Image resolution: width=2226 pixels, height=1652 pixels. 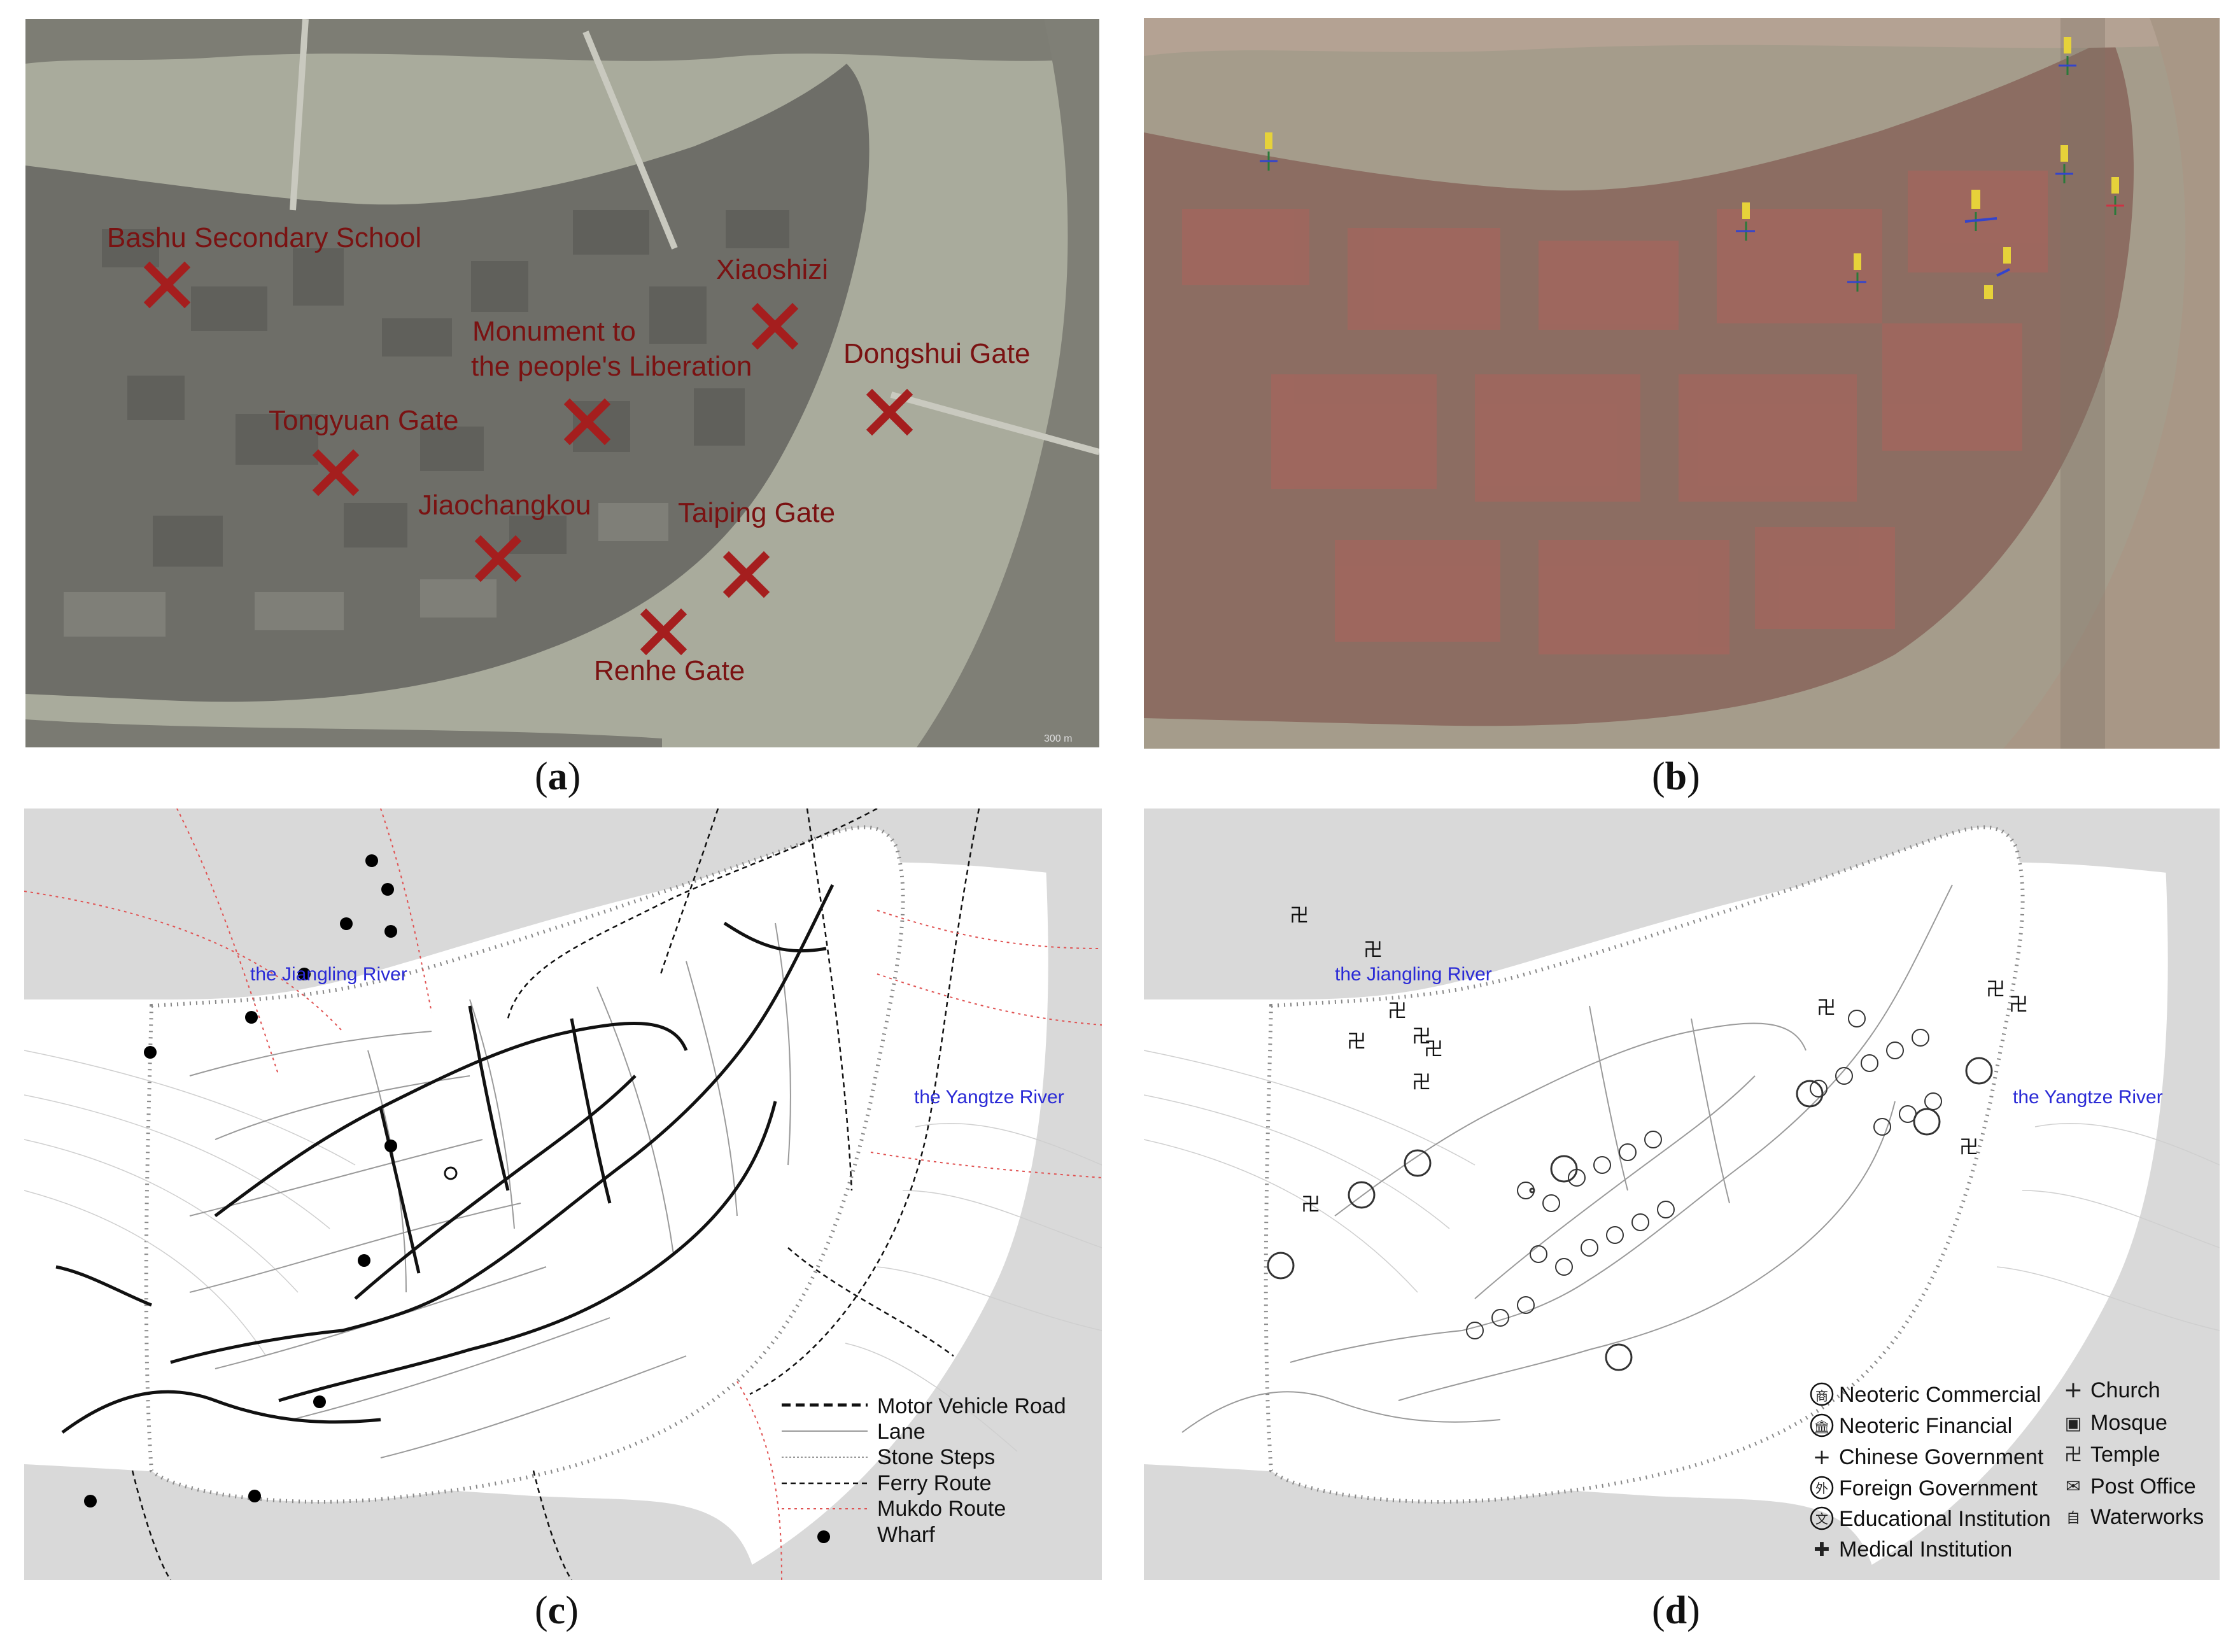 I want to click on caption-c: (c), so click(x=557, y=1610).